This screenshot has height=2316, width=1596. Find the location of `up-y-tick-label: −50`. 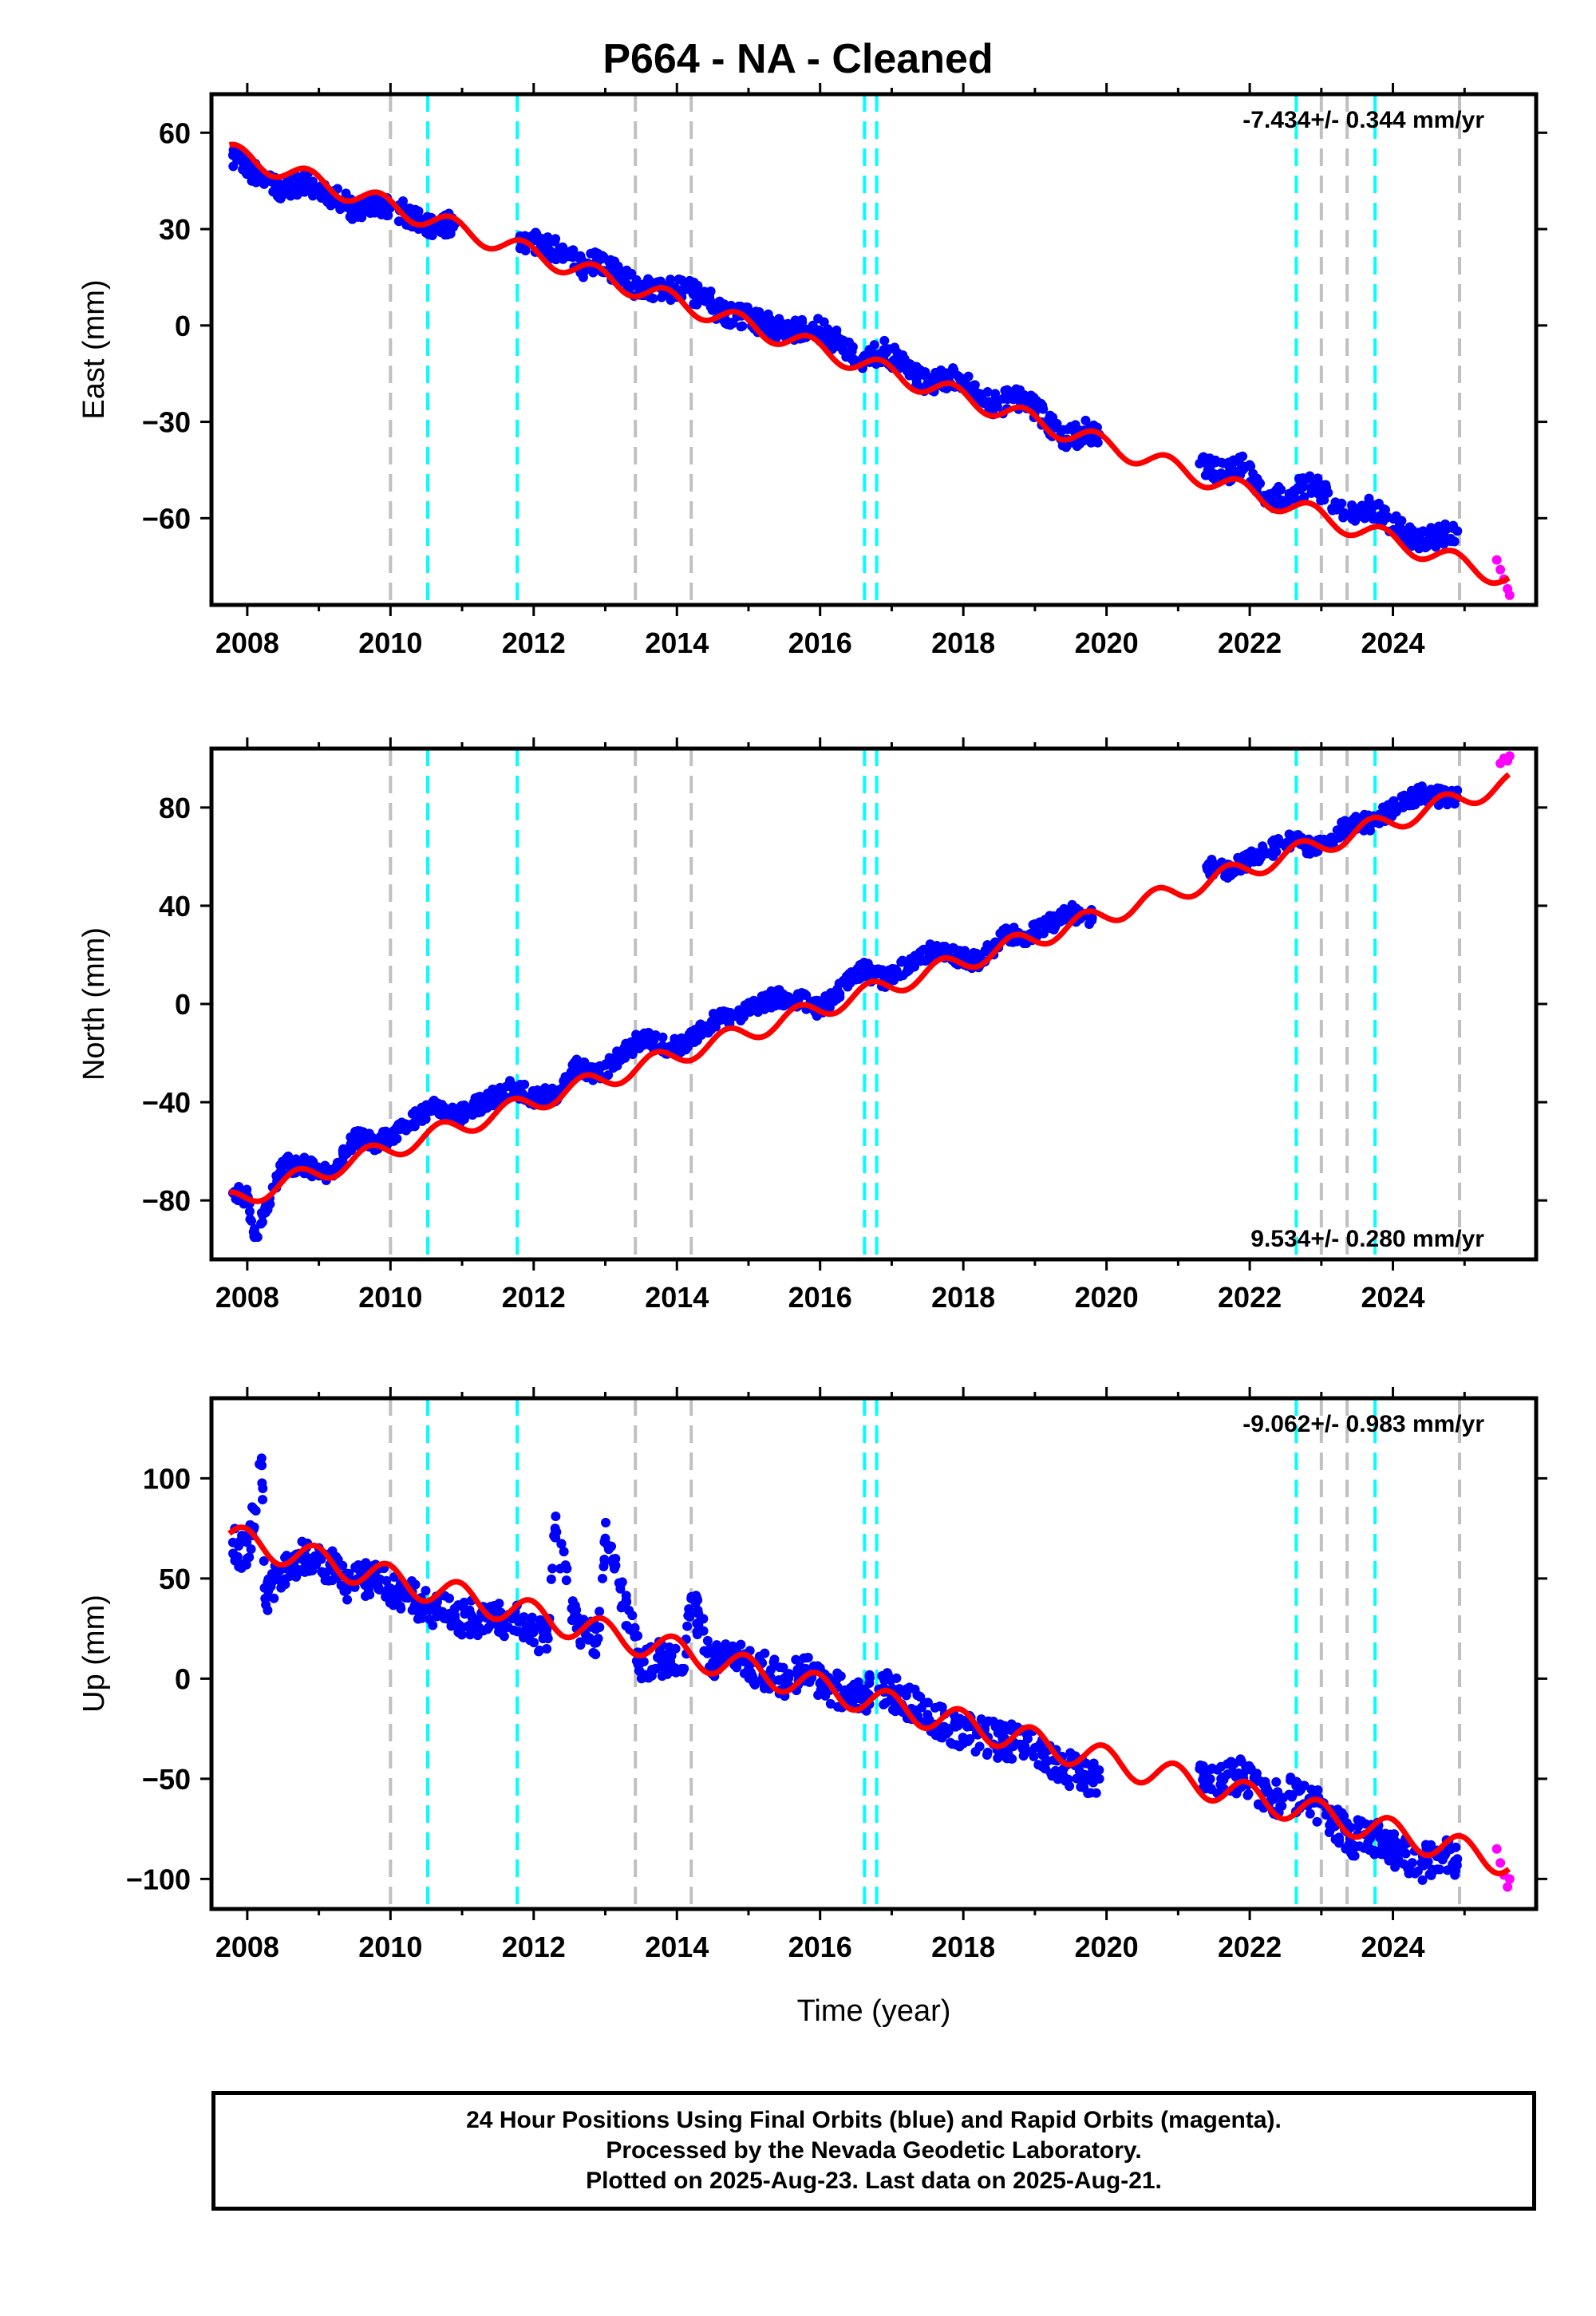

up-y-tick-label: −50 is located at coordinates (166, 1780).